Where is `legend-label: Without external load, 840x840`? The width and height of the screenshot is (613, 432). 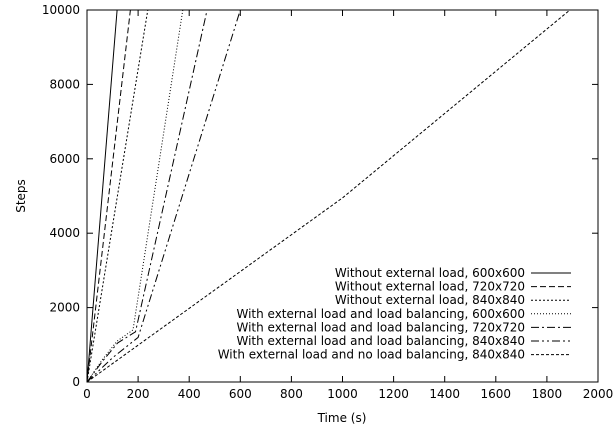 legend-label: Without external load, 840x840 is located at coordinates (430, 300).